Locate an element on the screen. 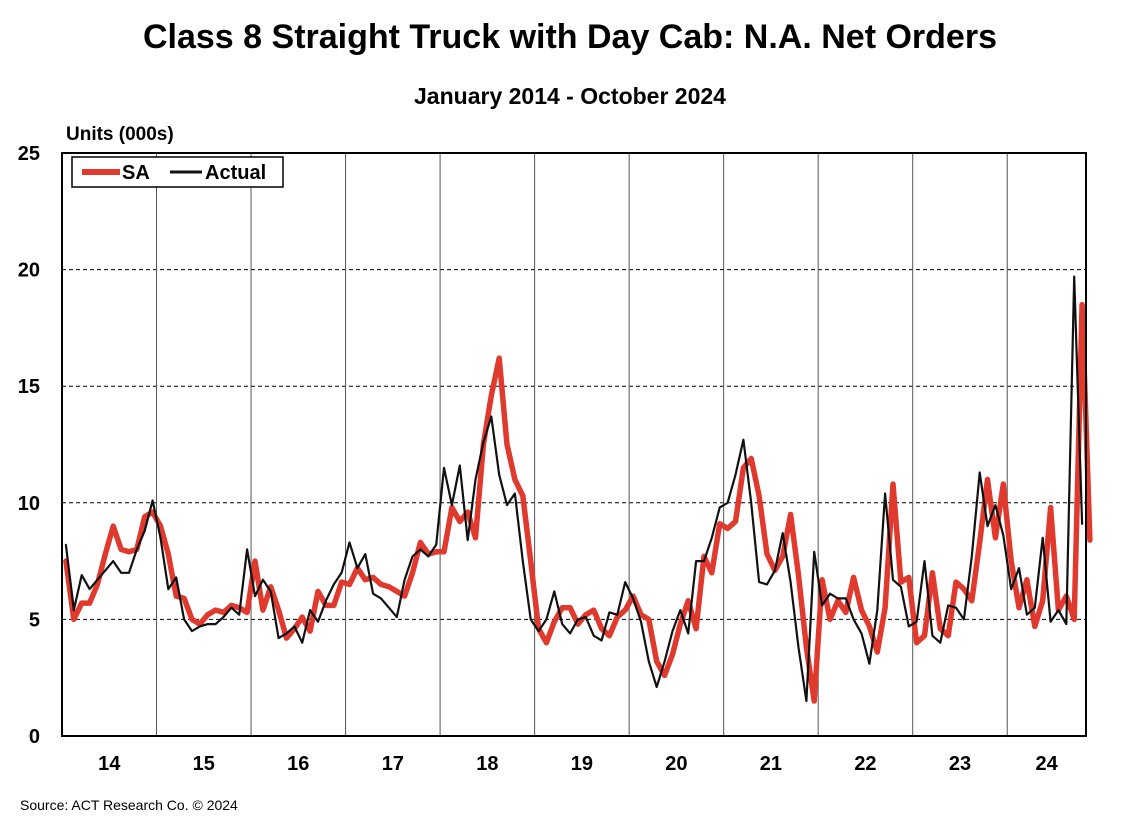  y-axis-ticks: 0 5 10 15 20 25 is located at coordinates (29, 445).